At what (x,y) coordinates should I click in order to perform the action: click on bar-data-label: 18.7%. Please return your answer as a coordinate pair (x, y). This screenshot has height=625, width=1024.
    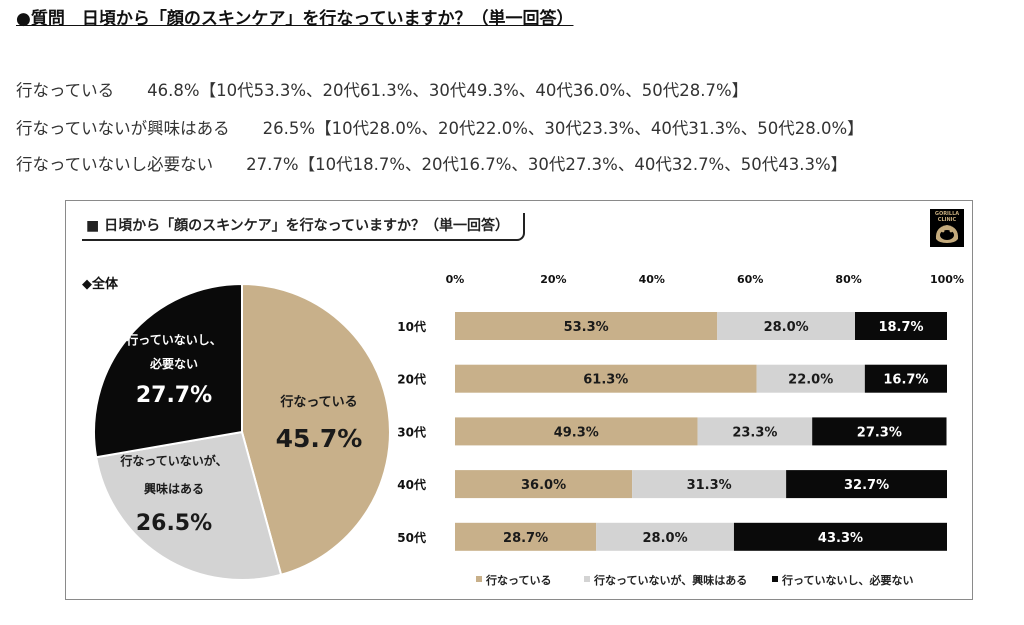
    Looking at the image, I should click on (900, 327).